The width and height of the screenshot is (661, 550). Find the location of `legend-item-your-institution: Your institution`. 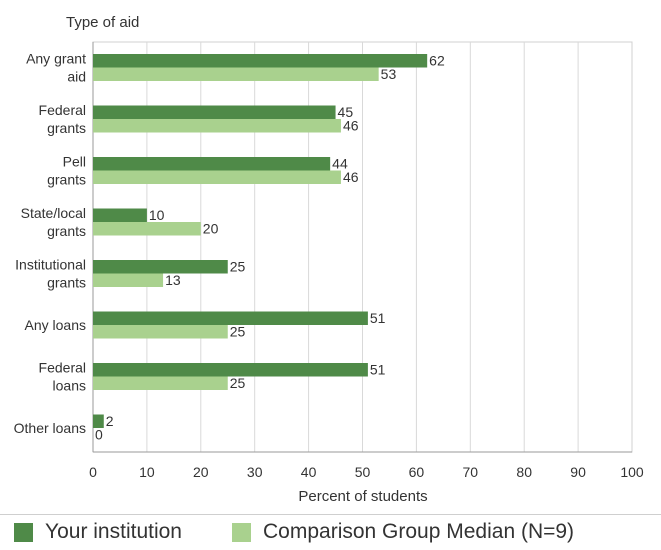

legend-item-your-institution: Your institution is located at coordinates (98, 532).